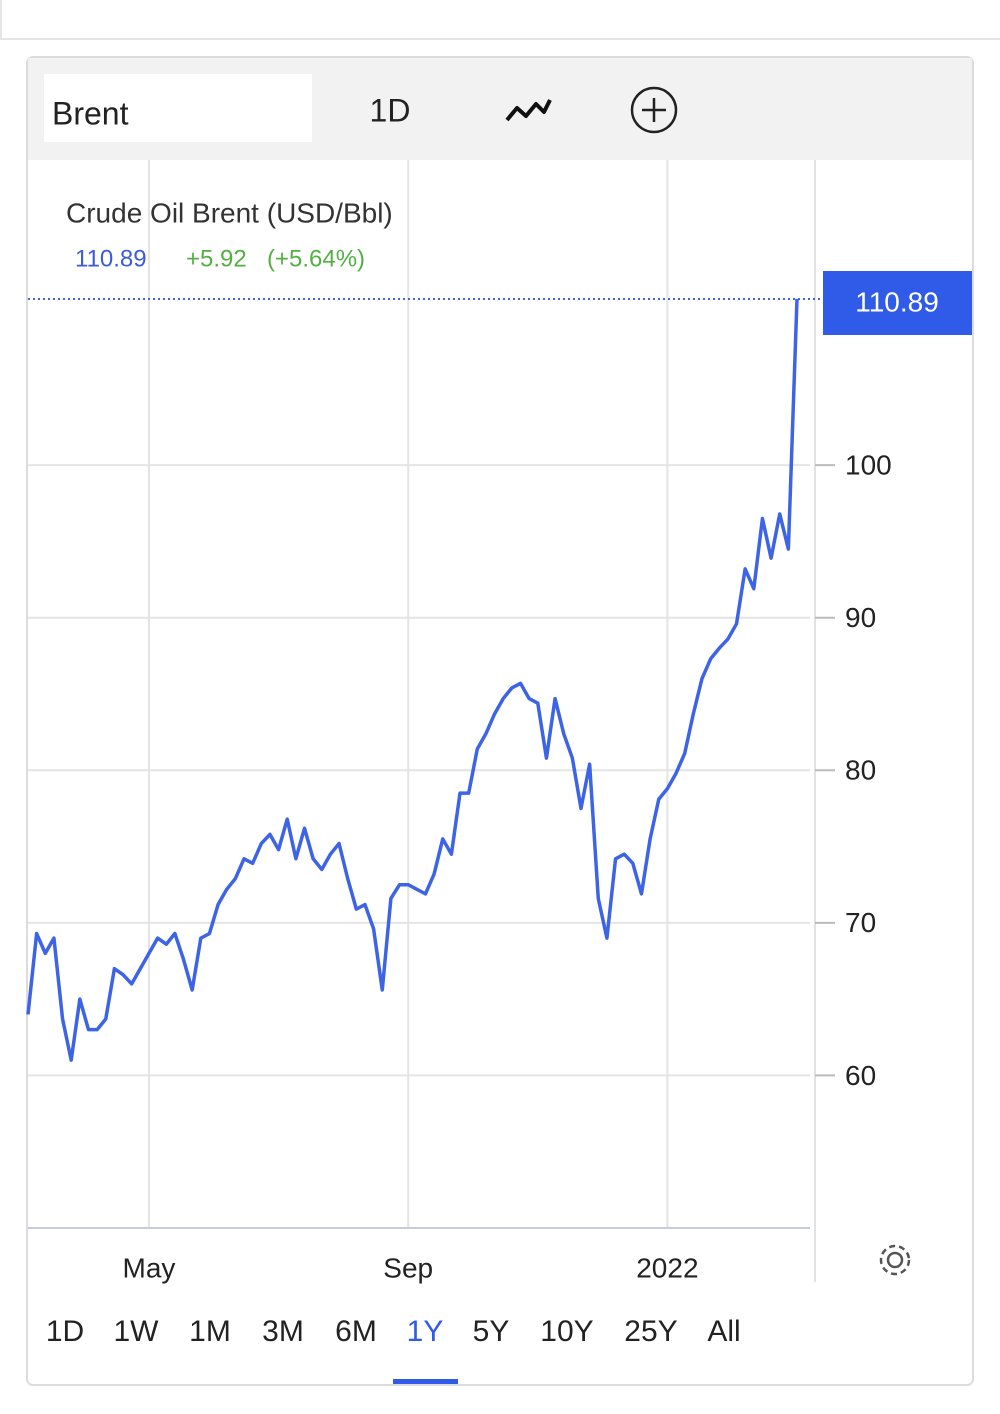  Describe the element at coordinates (500, 20) in the screenshot. I see `top-strip` at that location.